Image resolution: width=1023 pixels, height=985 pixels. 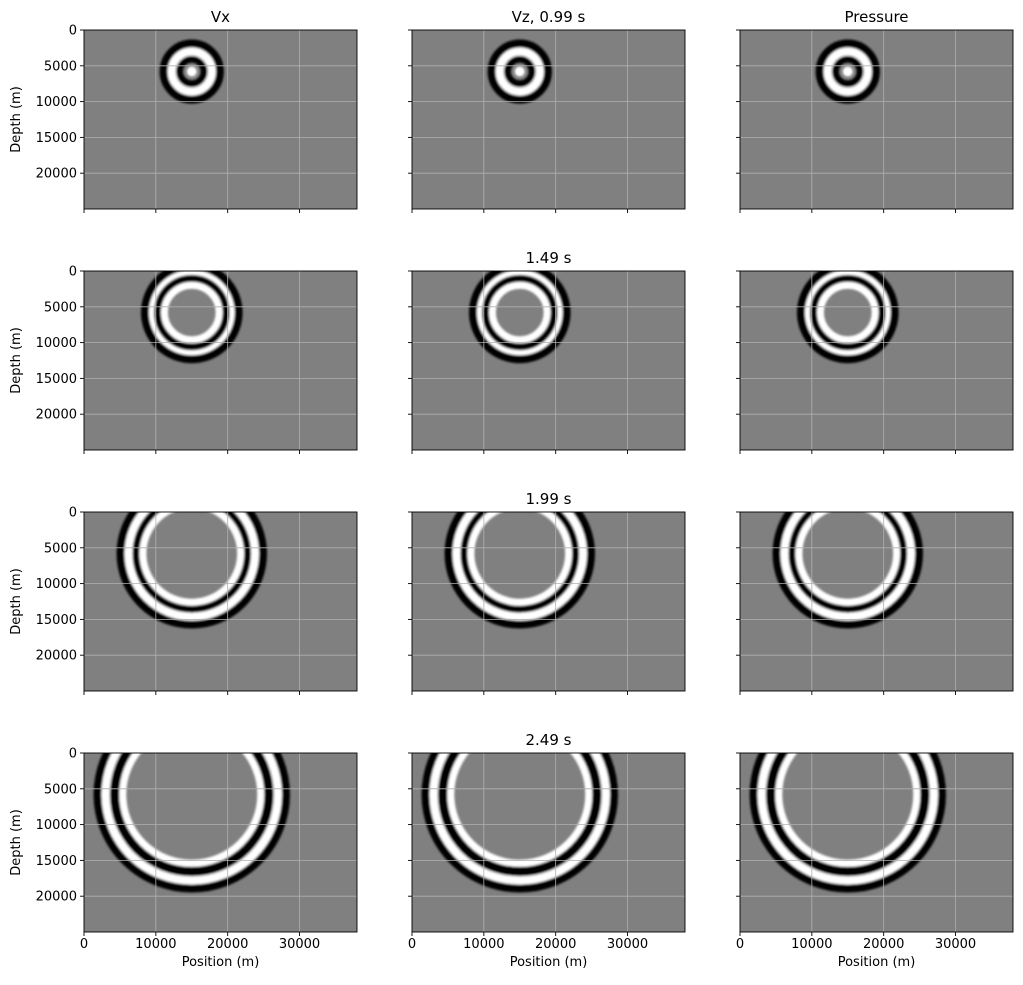 What do you see at coordinates (56, 584) in the screenshot?
I see `y-tick-label: 10000` at bounding box center [56, 584].